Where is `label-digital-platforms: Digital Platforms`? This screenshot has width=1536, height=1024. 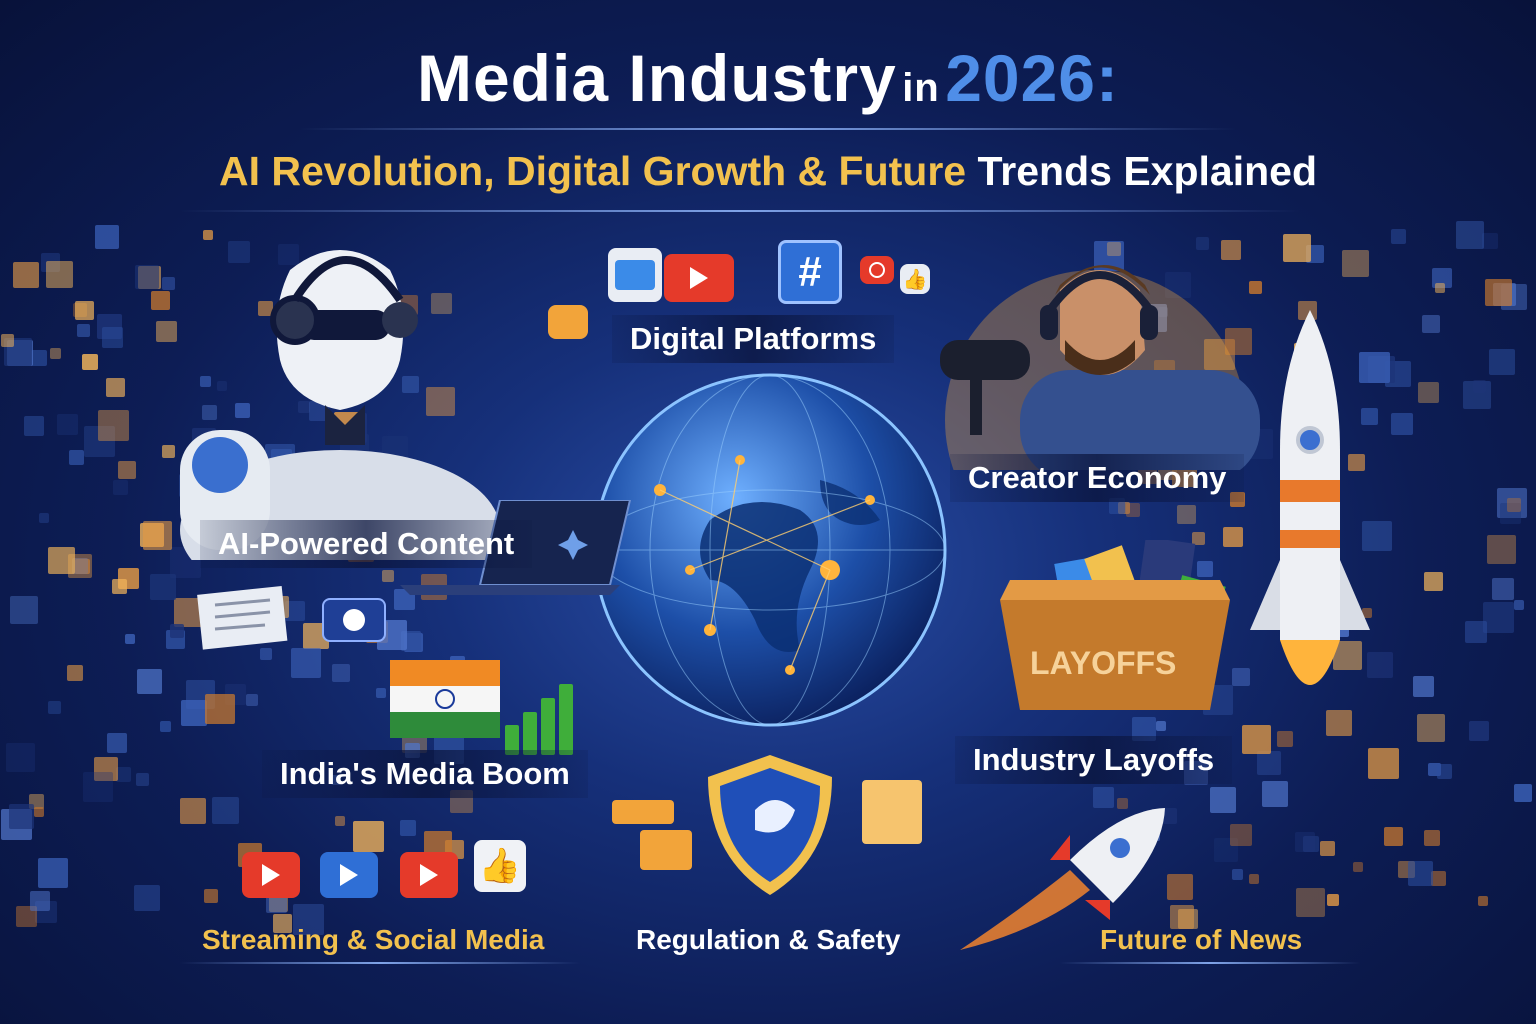
label-digital-platforms: Digital Platforms is located at coordinates (753, 339).